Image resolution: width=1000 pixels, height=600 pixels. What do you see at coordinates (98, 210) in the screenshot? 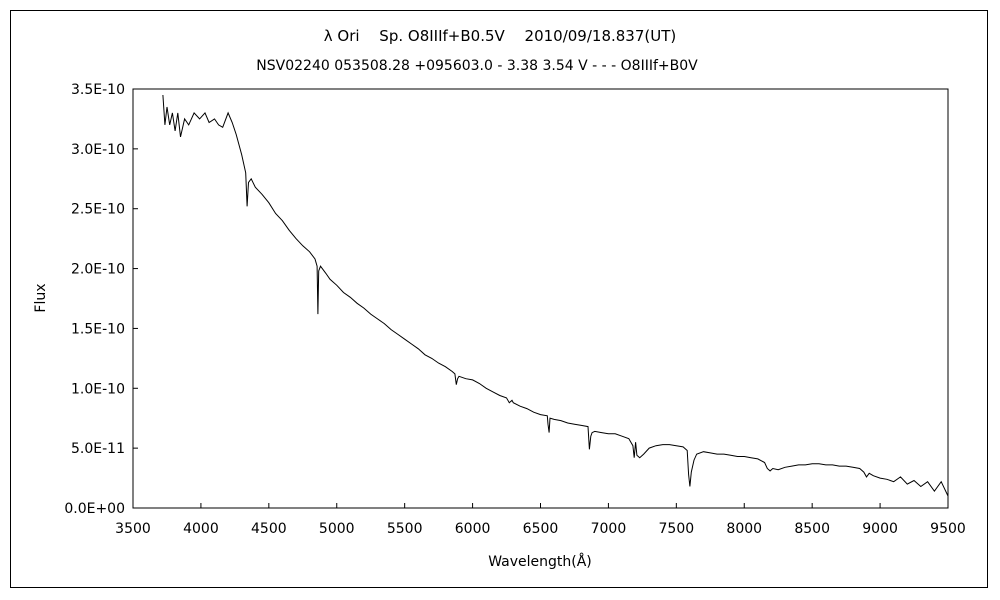
I see `y-tick-label: 2.5E-10` at bounding box center [98, 210].